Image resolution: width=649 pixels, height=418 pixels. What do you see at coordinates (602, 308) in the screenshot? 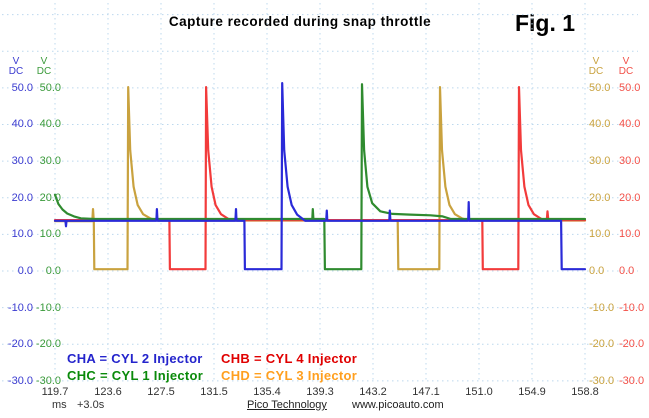
I see `axis-2-tick-label: -10.0` at bounding box center [602, 308].